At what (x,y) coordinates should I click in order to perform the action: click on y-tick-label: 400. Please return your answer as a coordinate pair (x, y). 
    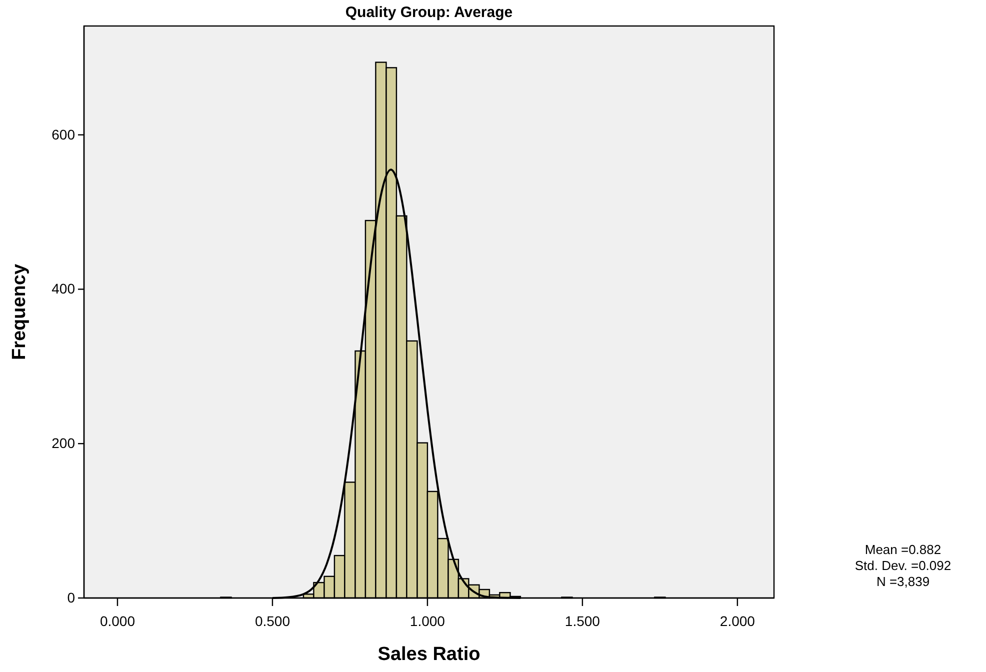
    Looking at the image, I should click on (64, 288).